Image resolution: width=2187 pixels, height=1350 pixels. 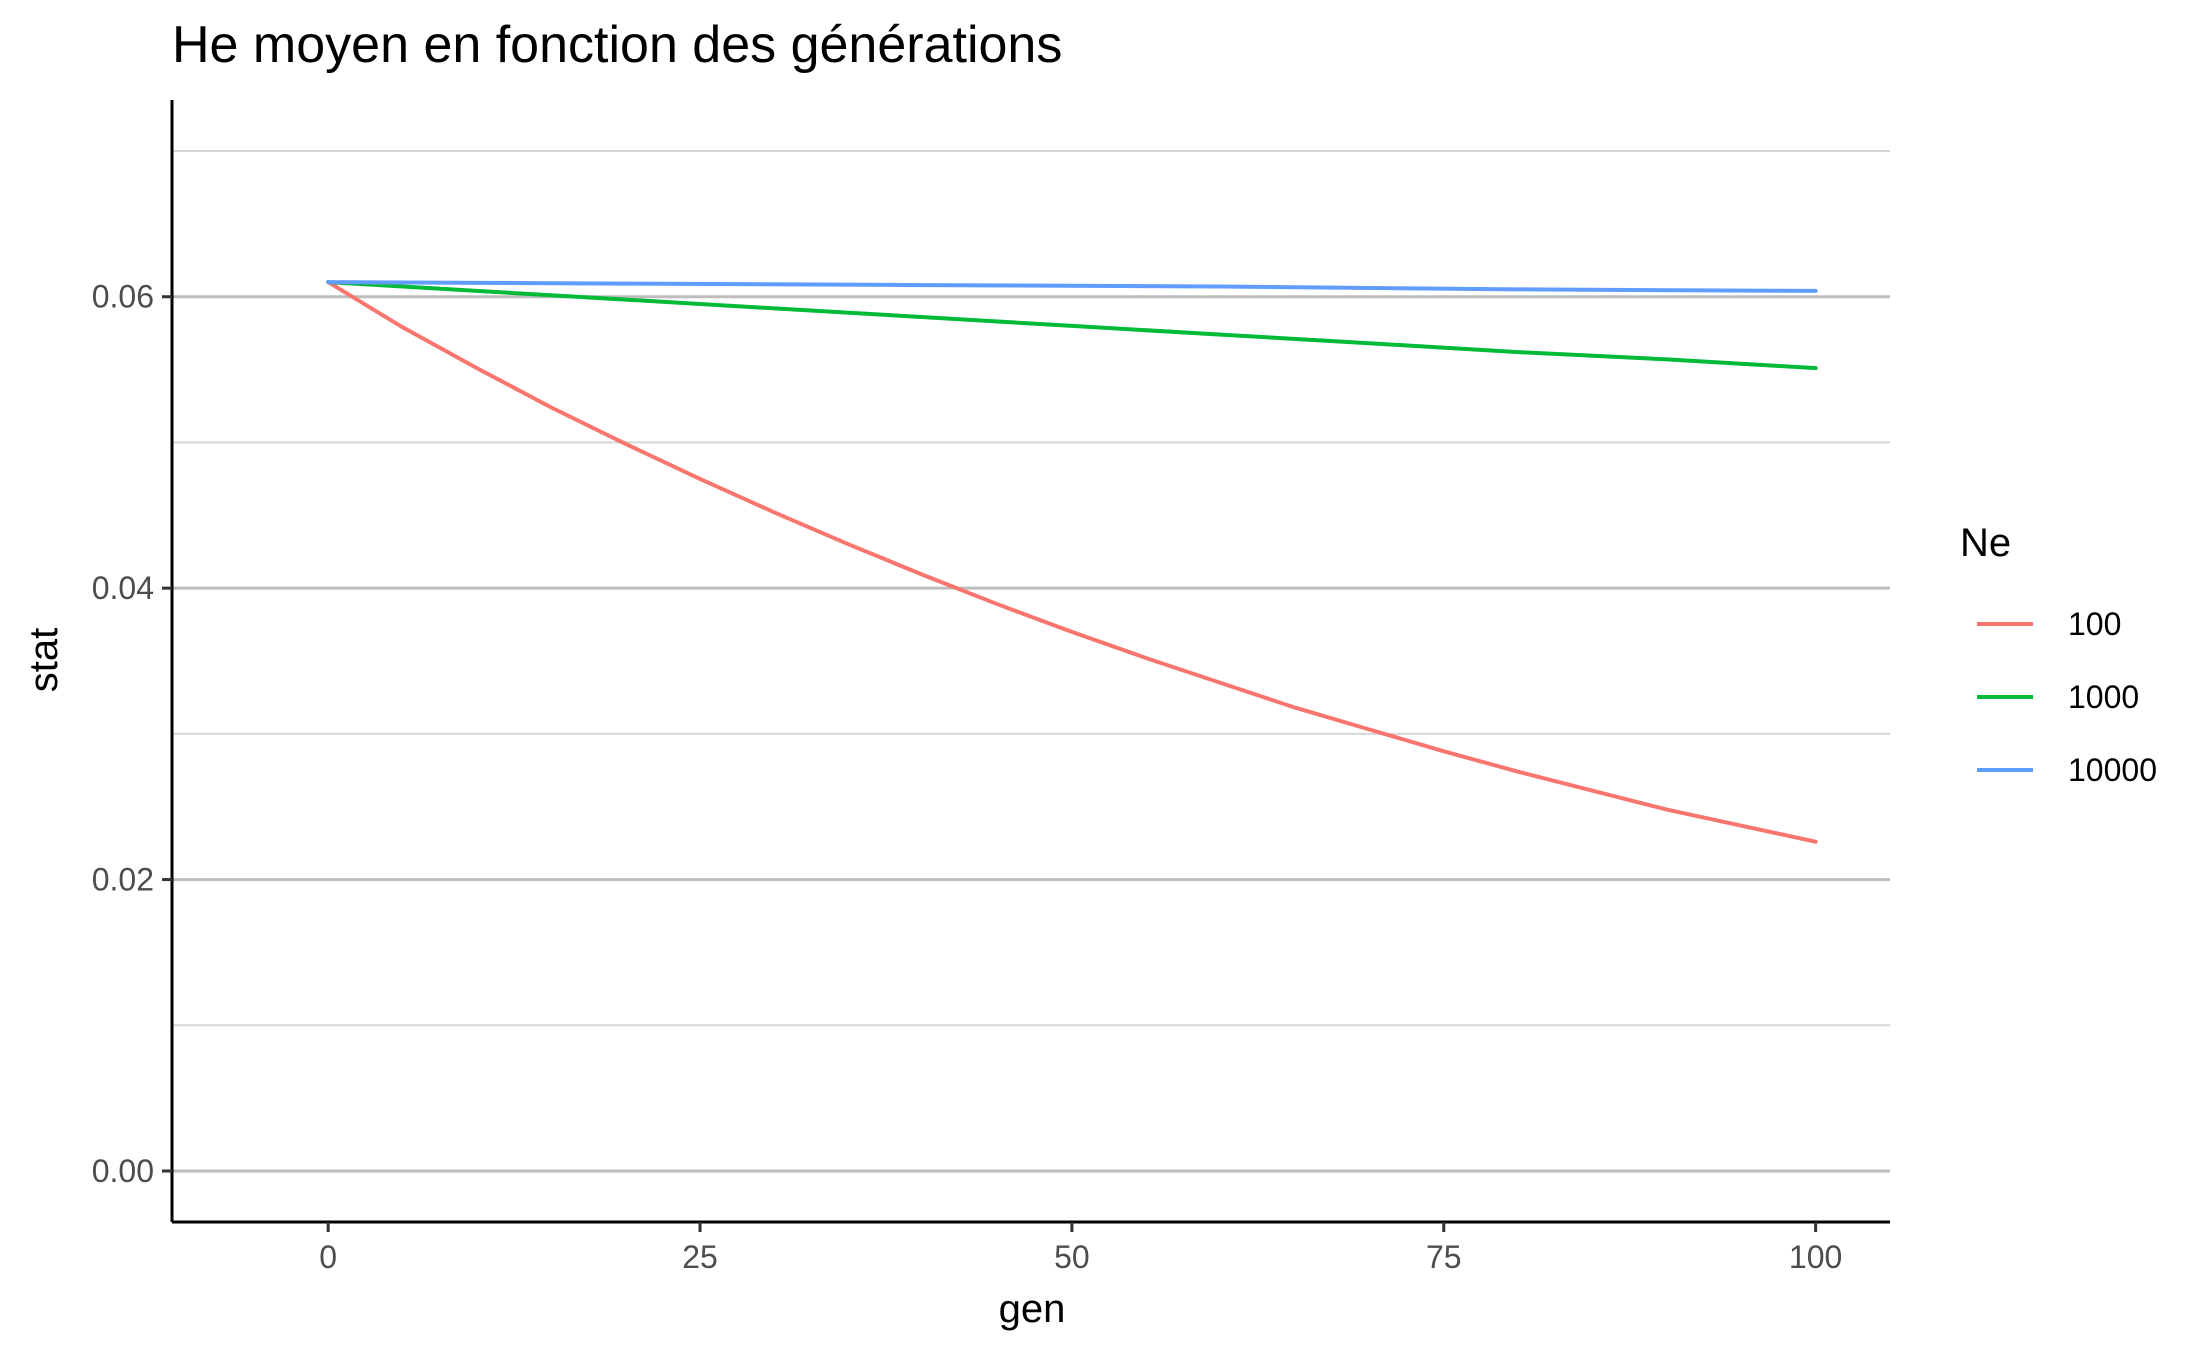 I want to click on x-axis-title: gen, so click(x=1032, y=1309).